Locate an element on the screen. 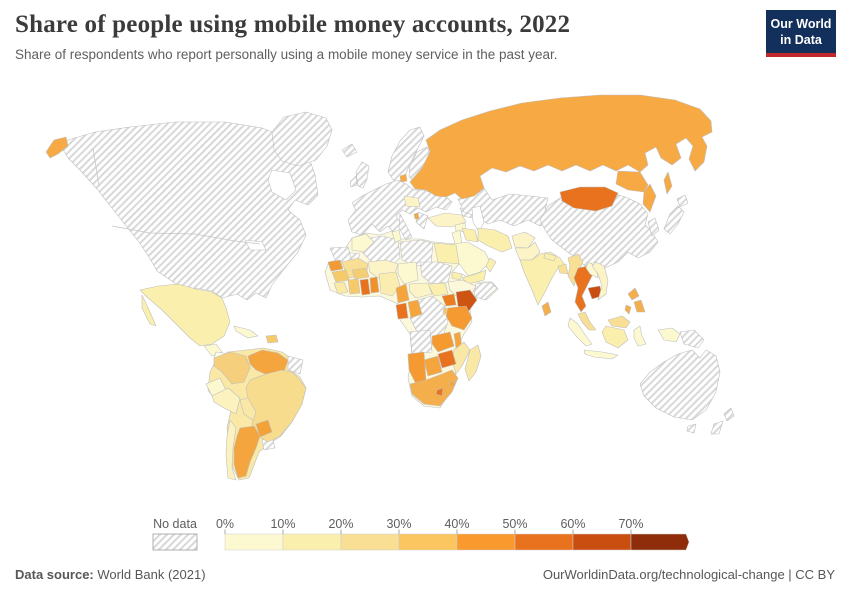  region-south-africa is located at coordinates (434, 388).